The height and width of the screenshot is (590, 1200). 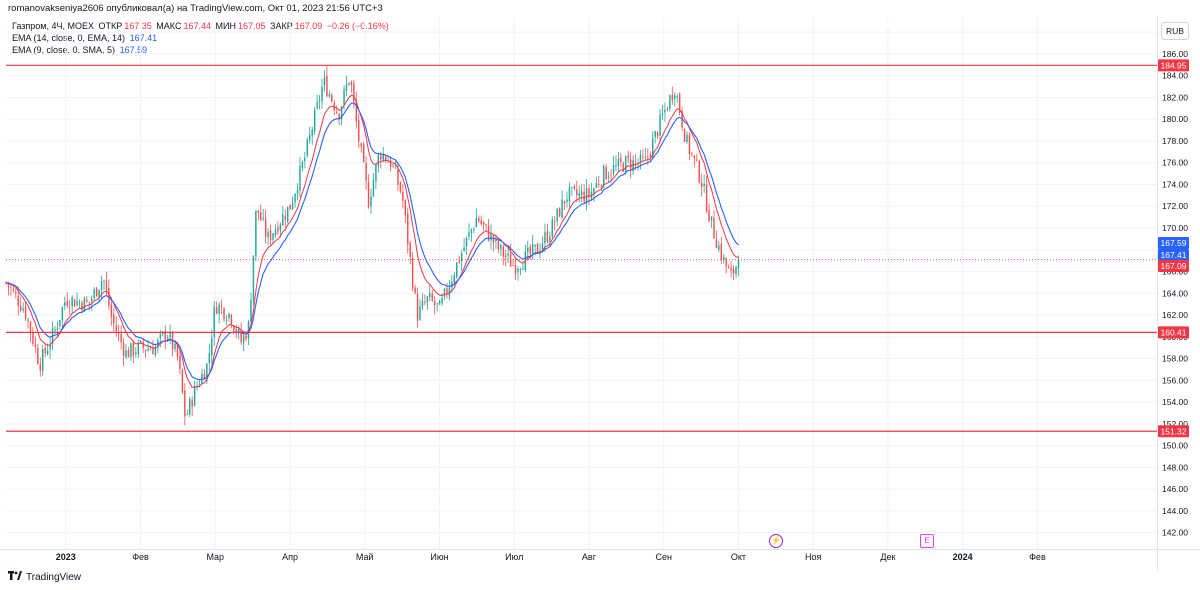 I want to click on tv-logo-icon, so click(x=15, y=577).